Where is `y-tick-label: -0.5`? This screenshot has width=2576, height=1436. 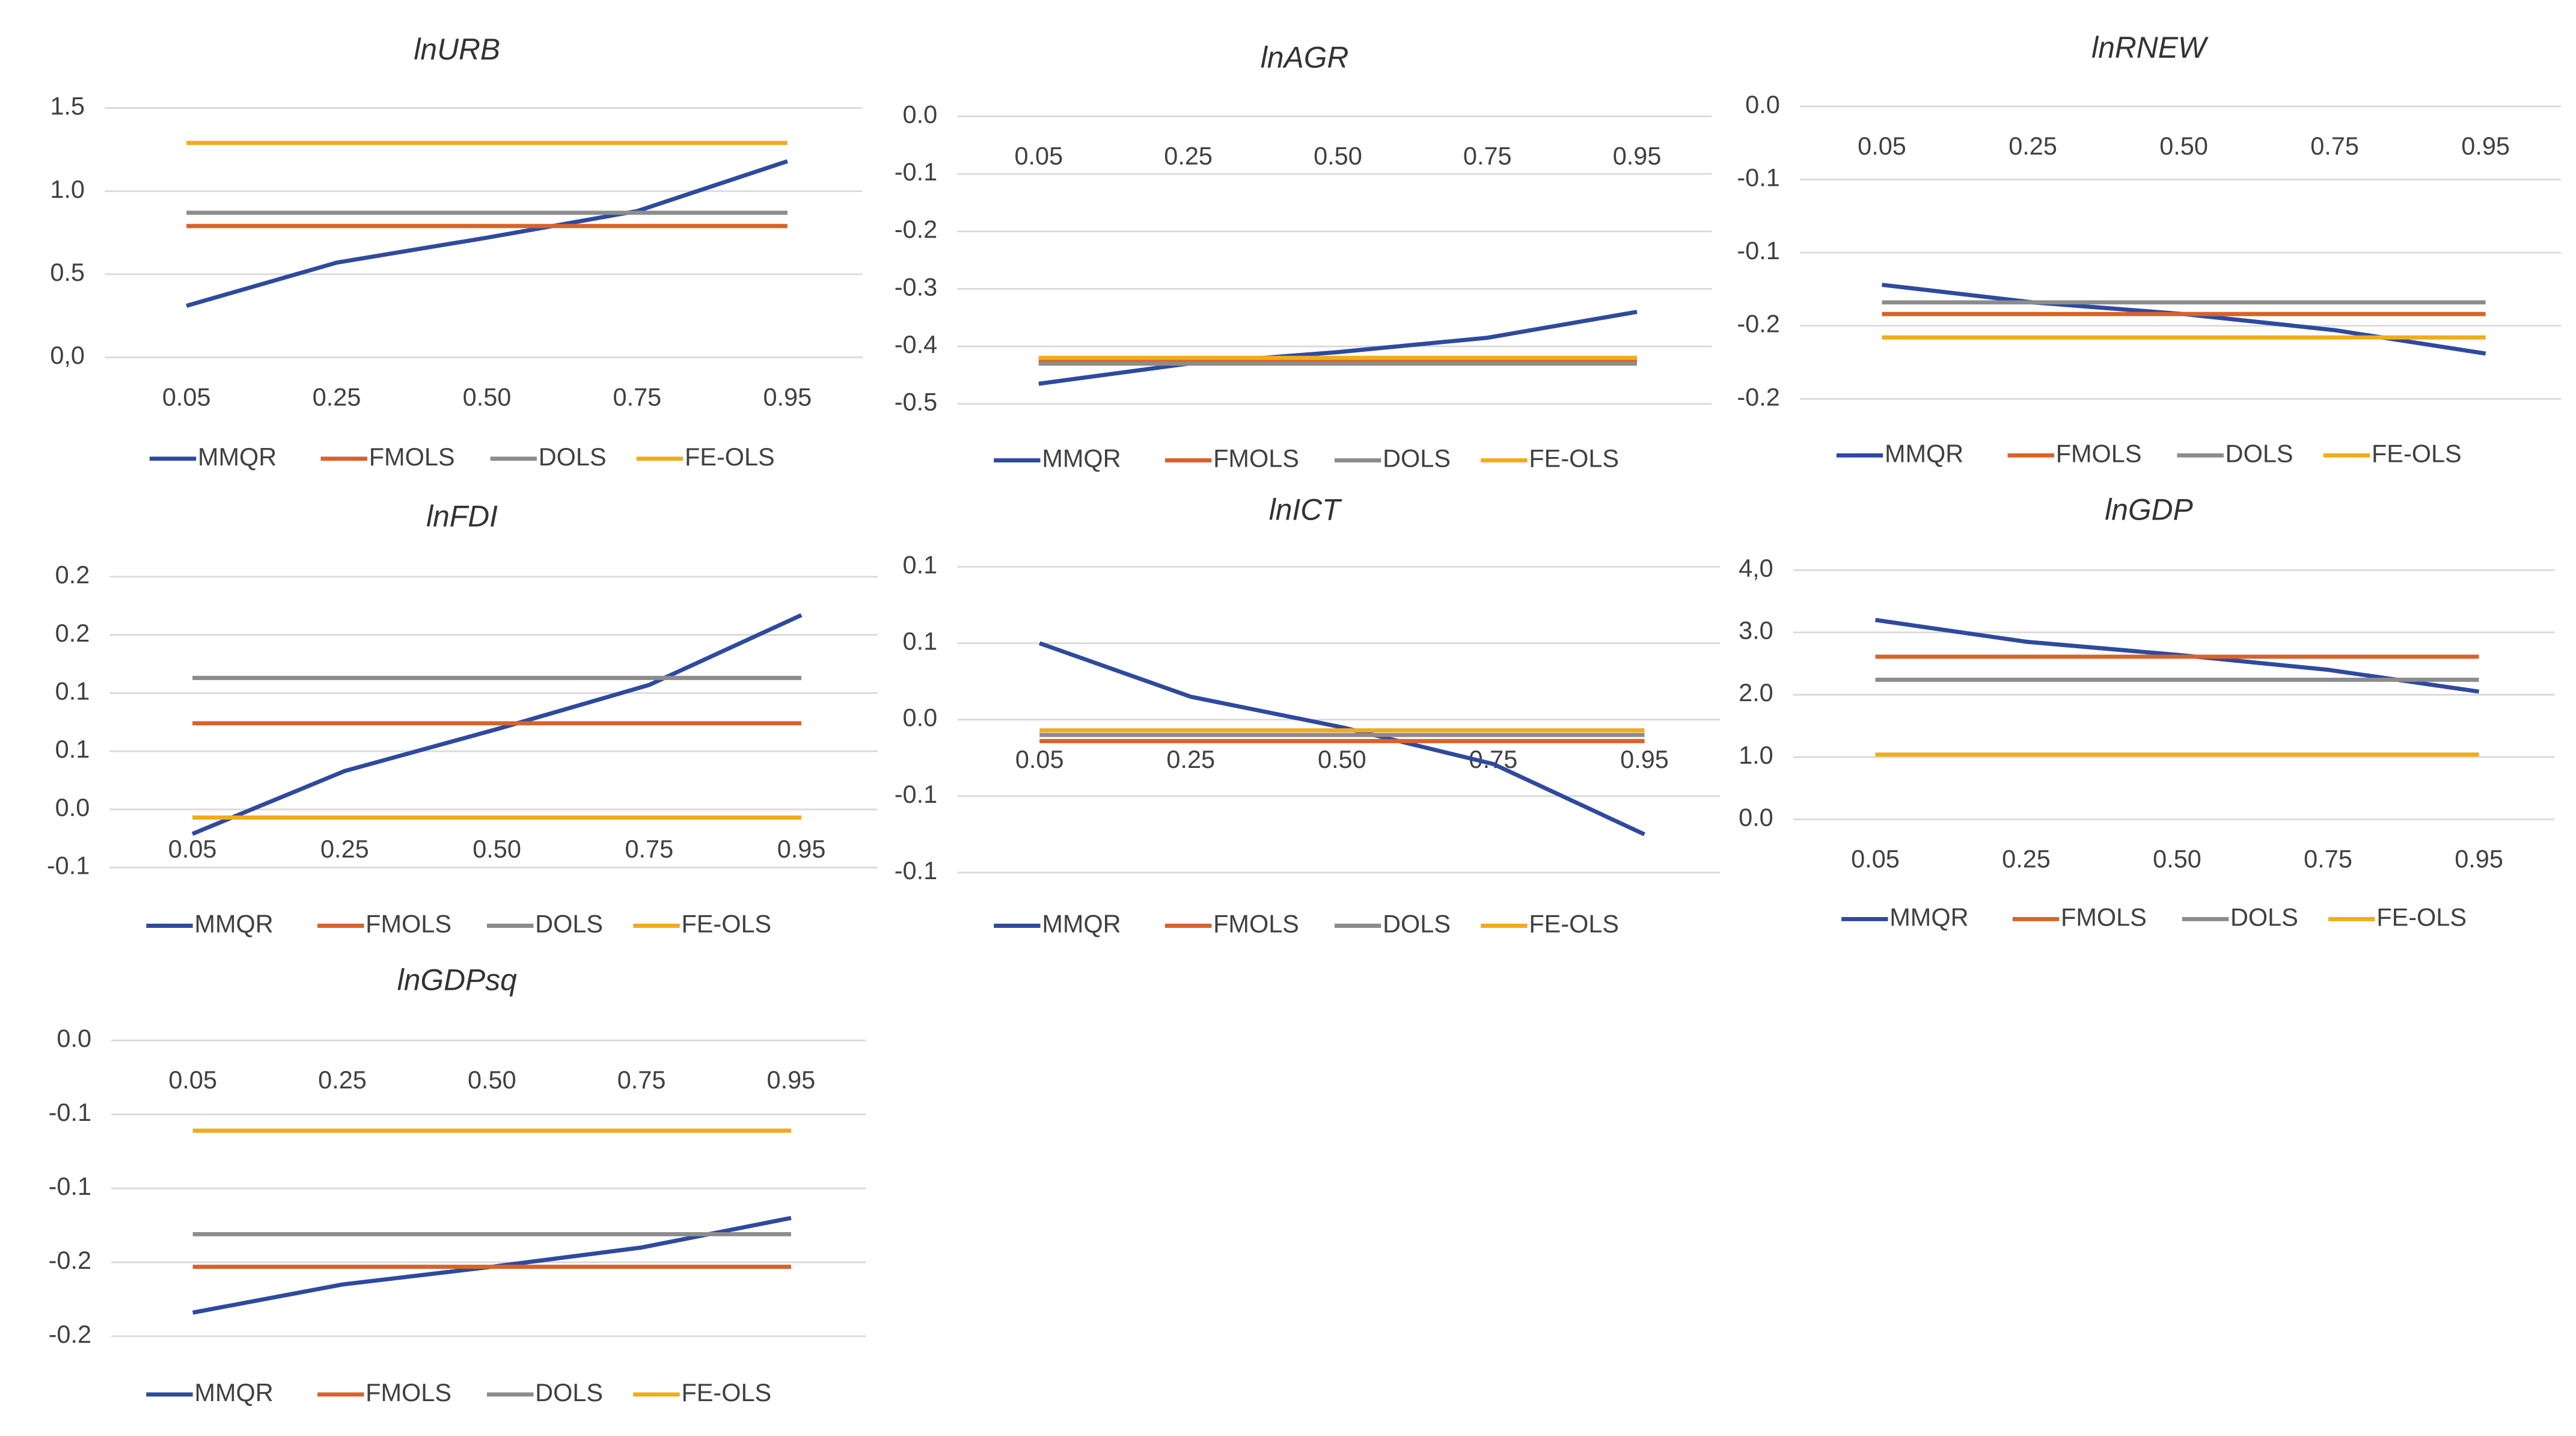
y-tick-label: -0.5 is located at coordinates (916, 402).